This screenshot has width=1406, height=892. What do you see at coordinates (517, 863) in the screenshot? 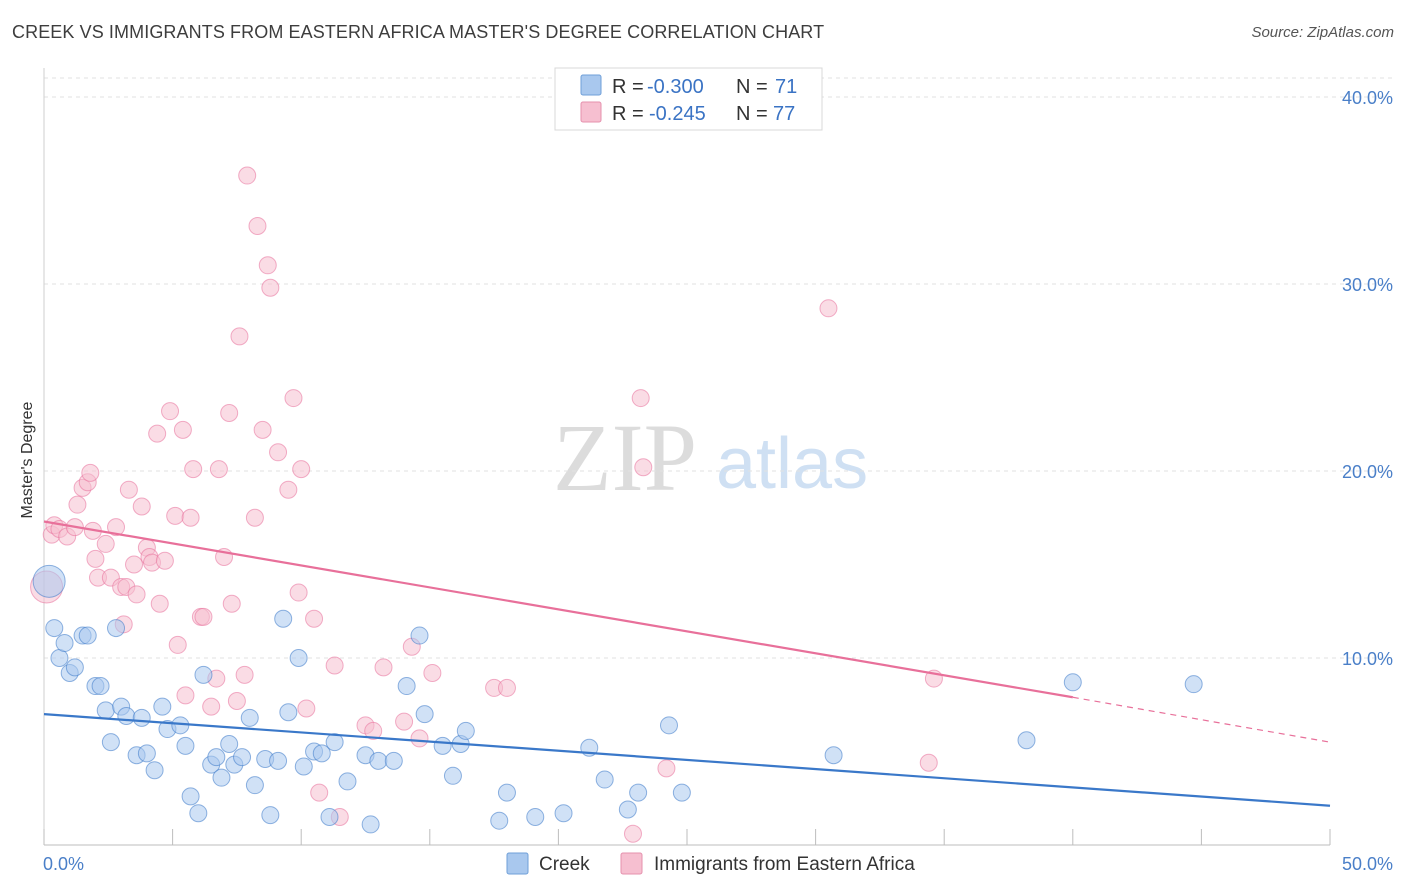
I see `bottom-legend-swatch-creek` at bounding box center [517, 863].